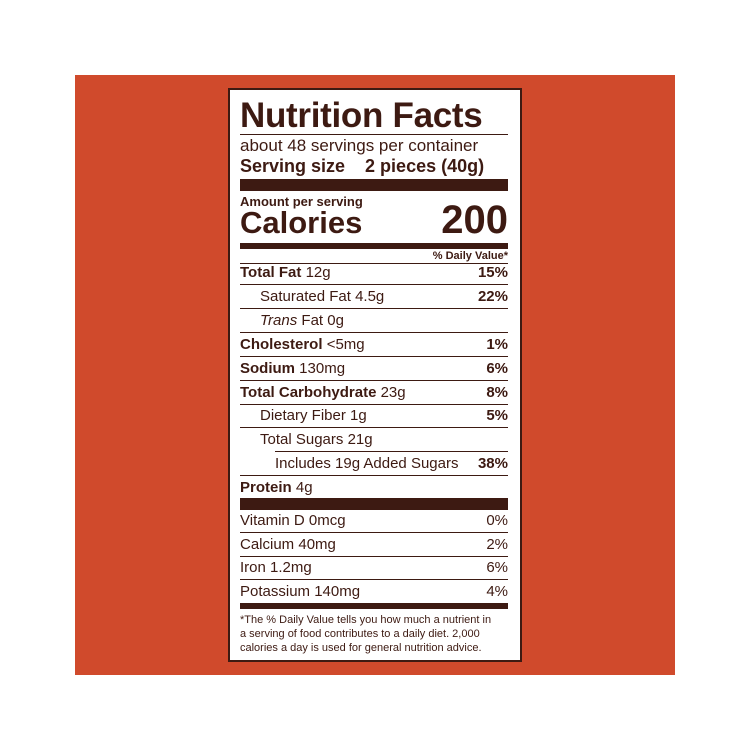 This screenshot has height=750, width=750. I want to click on nutrient-amount: 23g, so click(393, 392).